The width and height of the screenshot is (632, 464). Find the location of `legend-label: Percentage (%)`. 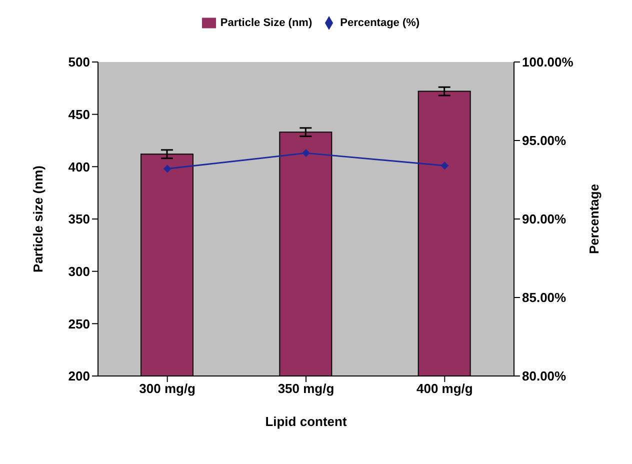

legend-label: Percentage (%) is located at coordinates (380, 22).